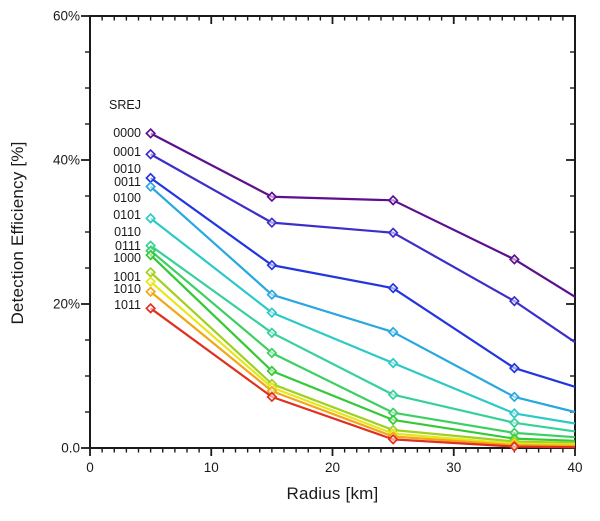 This screenshot has width=600, height=521. Describe the element at coordinates (127, 258) in the screenshot. I see `legend-label-1000: 1000` at that location.